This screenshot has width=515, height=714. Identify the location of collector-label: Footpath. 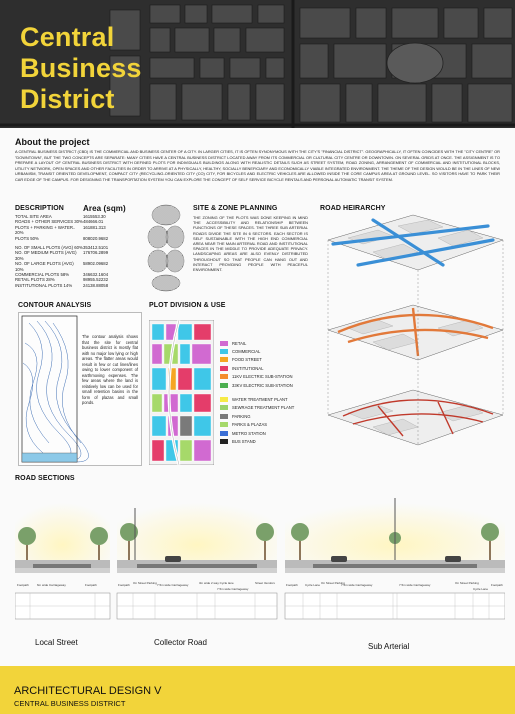
(124, 585).